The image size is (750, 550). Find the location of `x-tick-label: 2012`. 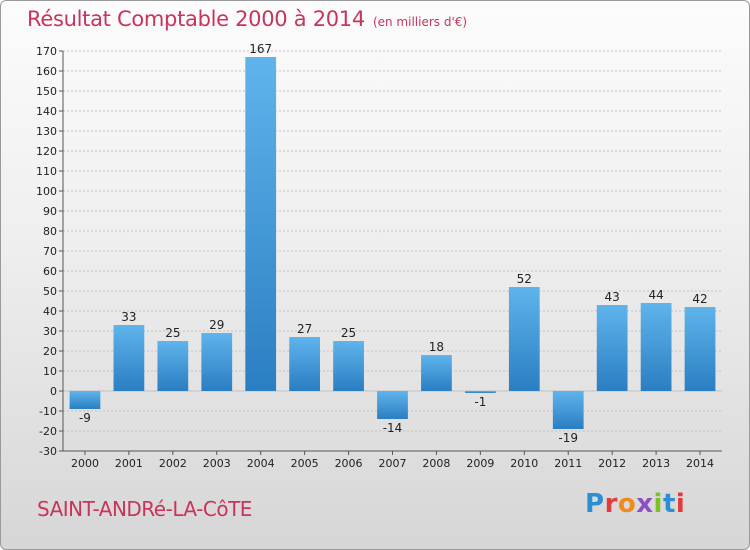

x-tick-label: 2012 is located at coordinates (612, 463).